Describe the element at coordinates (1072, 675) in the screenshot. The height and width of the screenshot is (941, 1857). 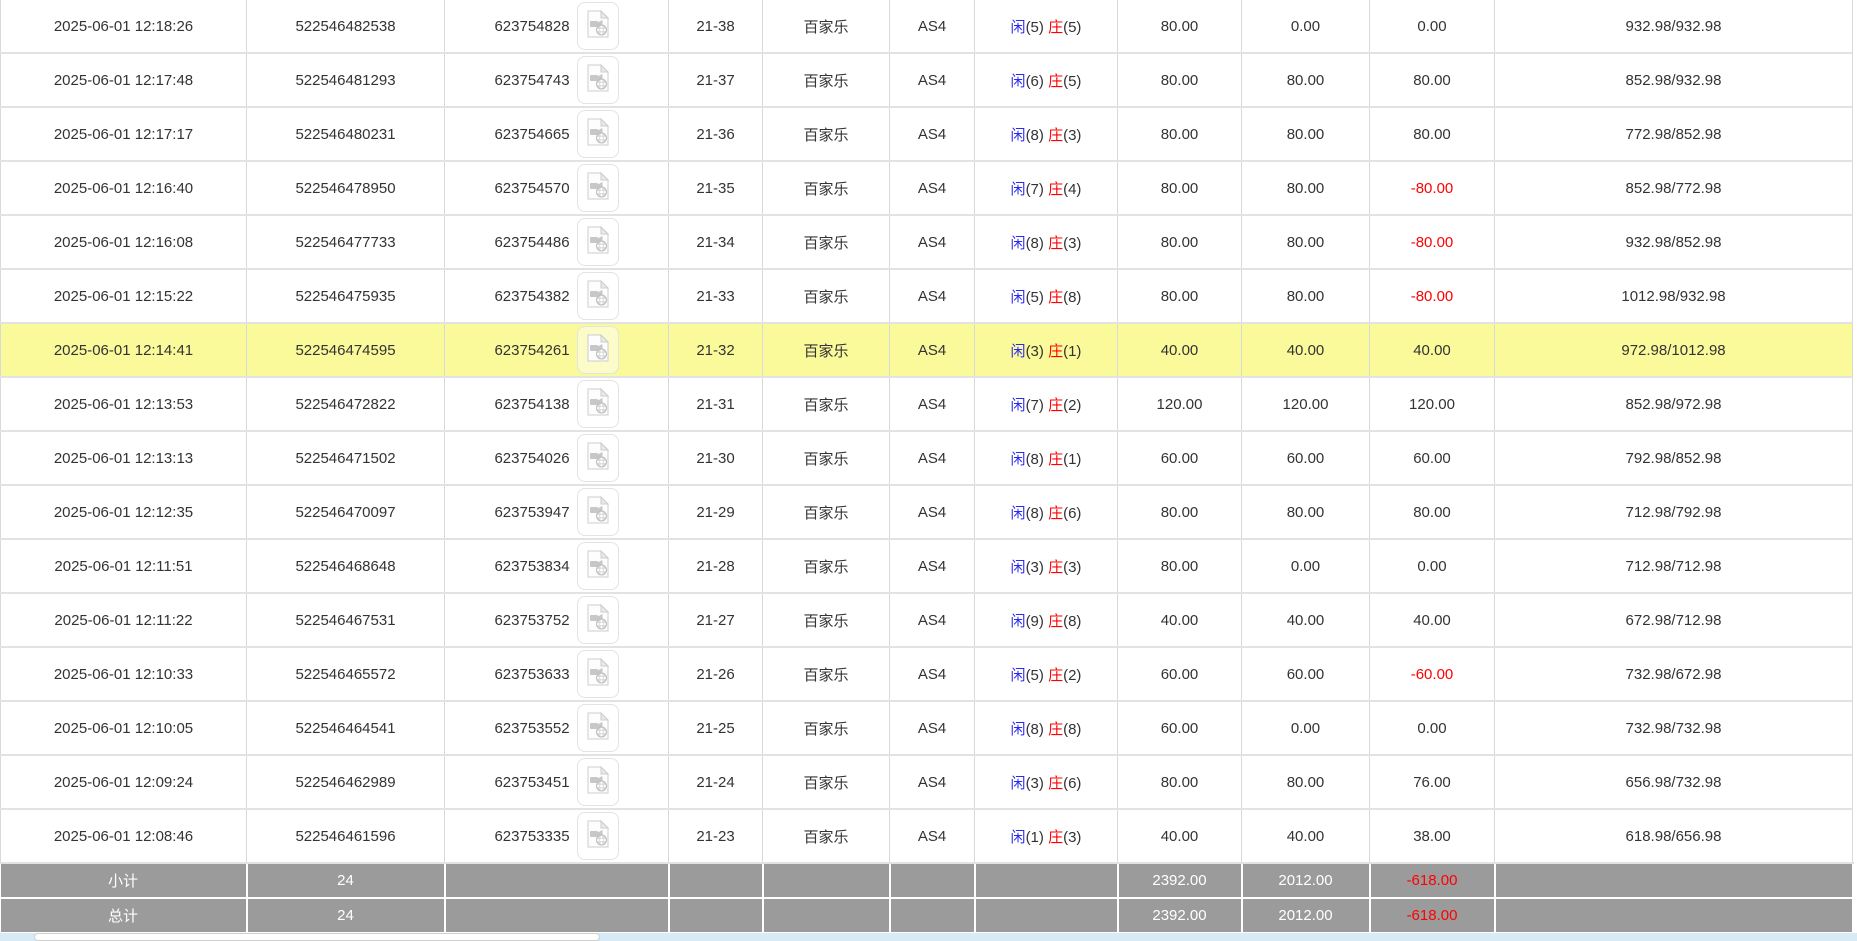
I see `banker-result-score: (2)` at that location.